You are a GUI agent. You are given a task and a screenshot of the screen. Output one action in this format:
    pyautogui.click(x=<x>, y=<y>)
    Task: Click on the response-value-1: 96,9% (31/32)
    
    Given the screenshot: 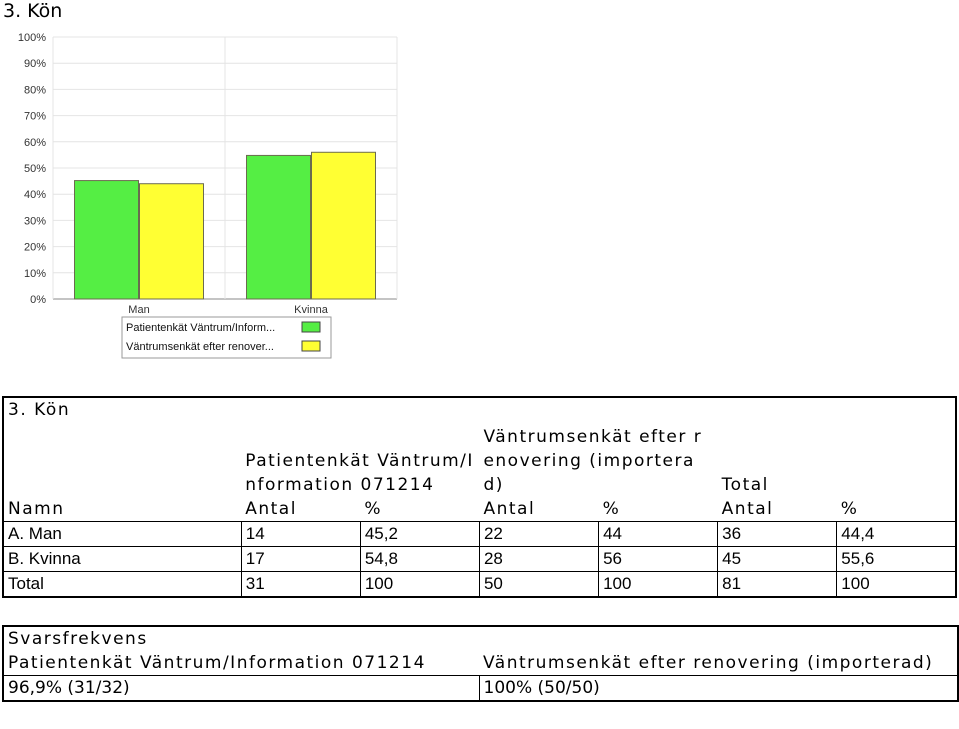 What is the action you would take?
    pyautogui.click(x=241, y=688)
    